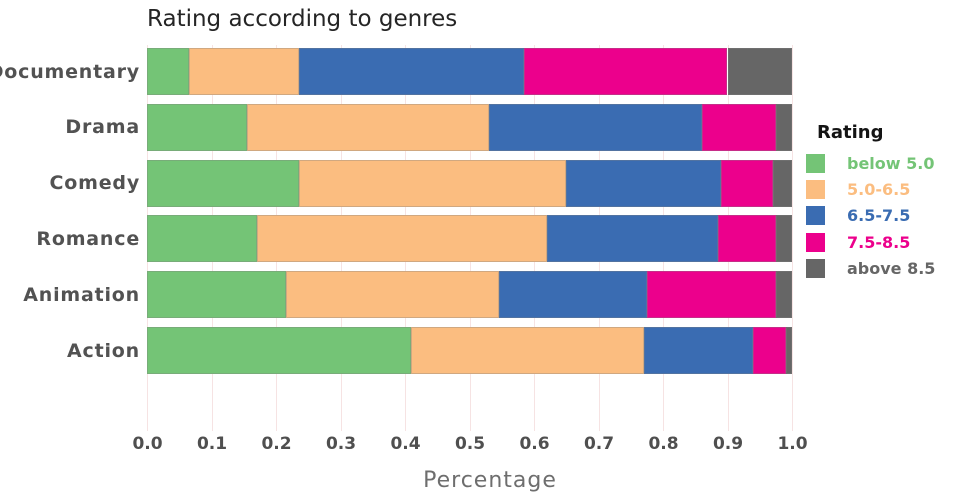  What do you see at coordinates (728, 444) in the screenshot?
I see `x-tick-label: 0.9` at bounding box center [728, 444].